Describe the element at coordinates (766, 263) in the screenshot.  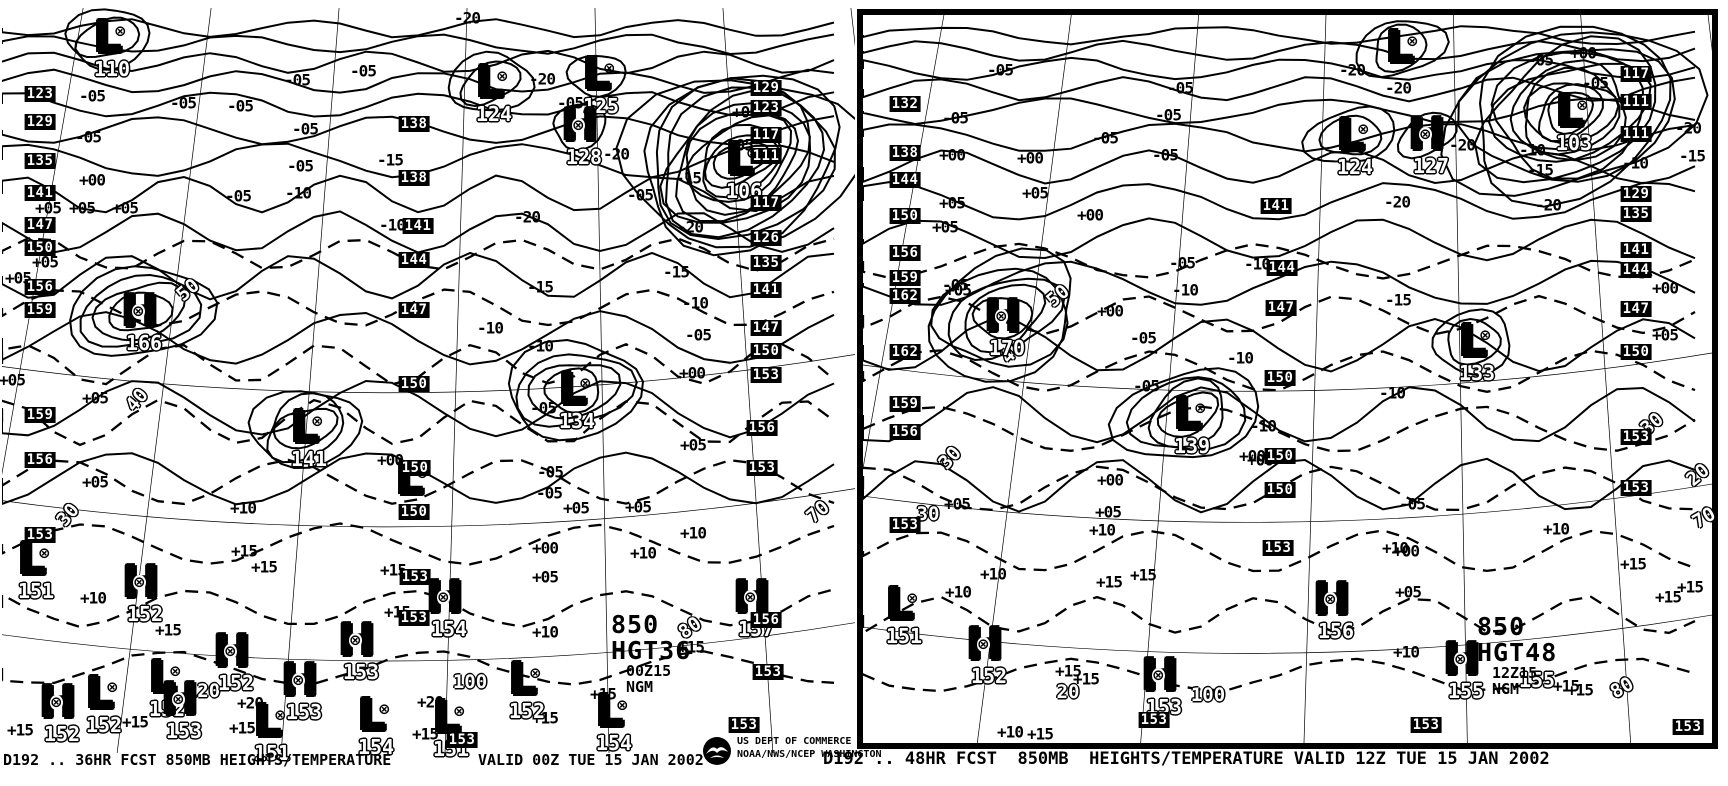
I see `height-value-box: 135` at that location.